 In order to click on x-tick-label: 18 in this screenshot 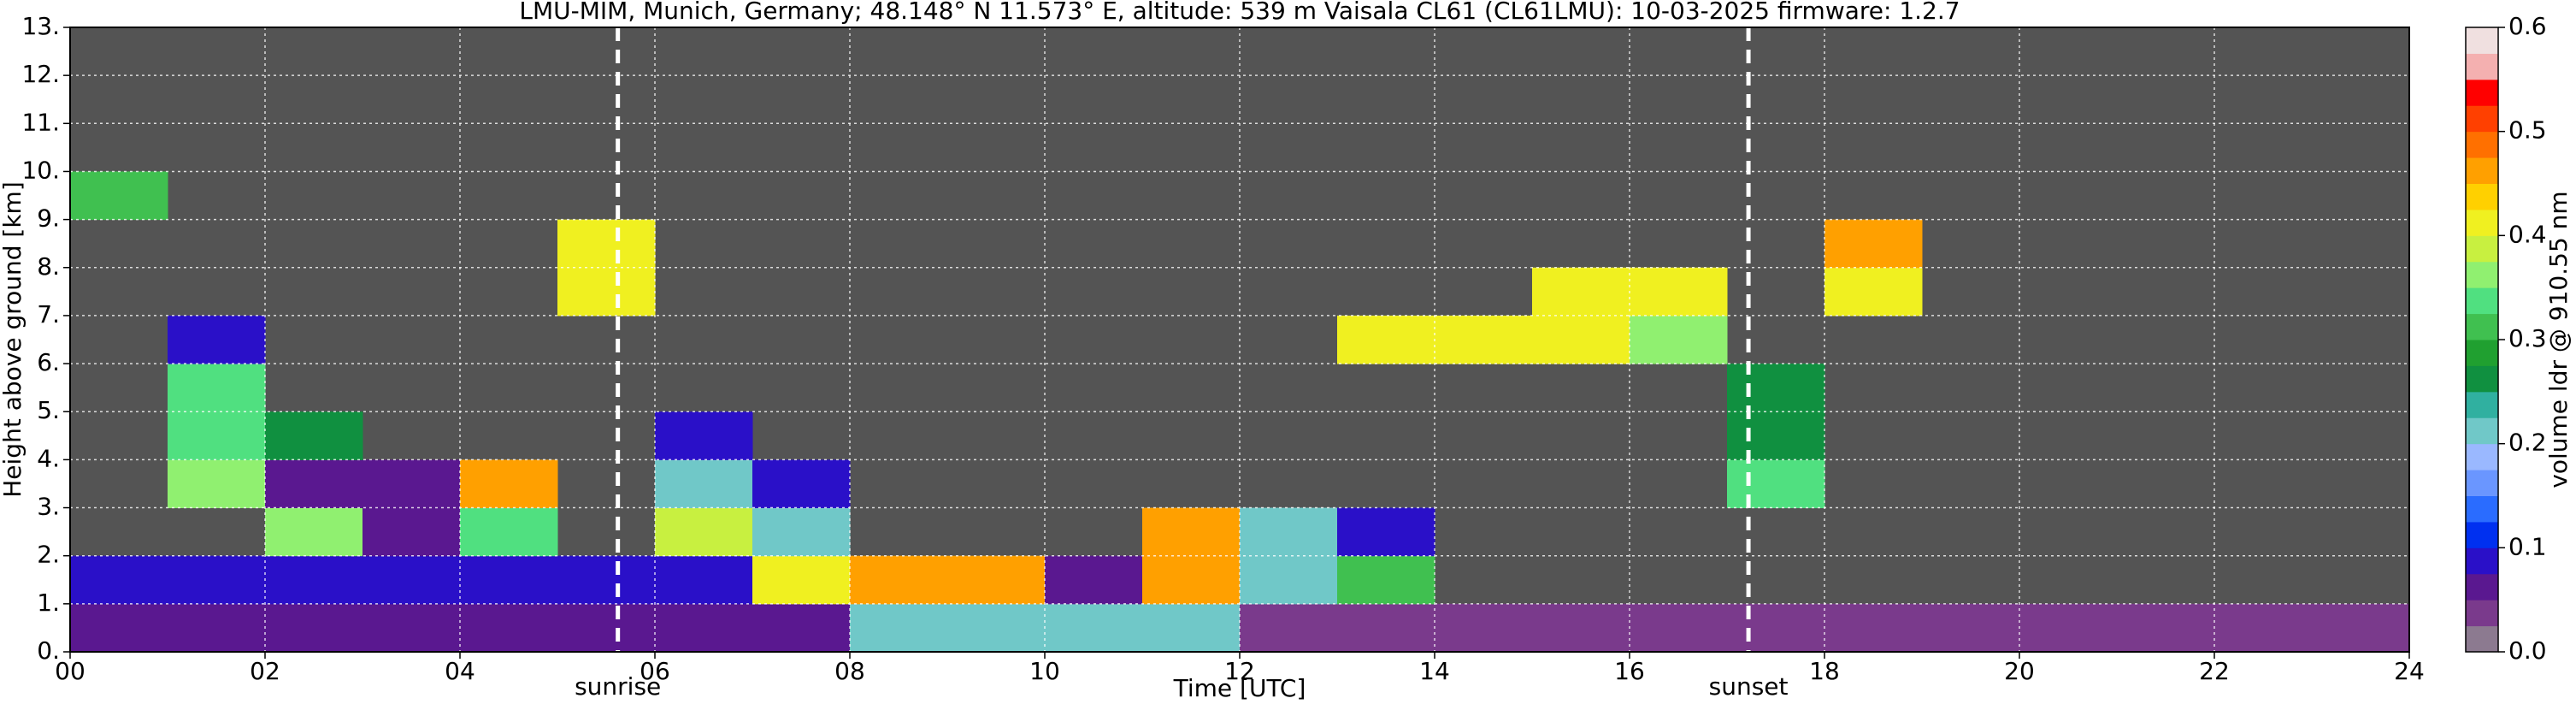, I will do `click(1825, 671)`.